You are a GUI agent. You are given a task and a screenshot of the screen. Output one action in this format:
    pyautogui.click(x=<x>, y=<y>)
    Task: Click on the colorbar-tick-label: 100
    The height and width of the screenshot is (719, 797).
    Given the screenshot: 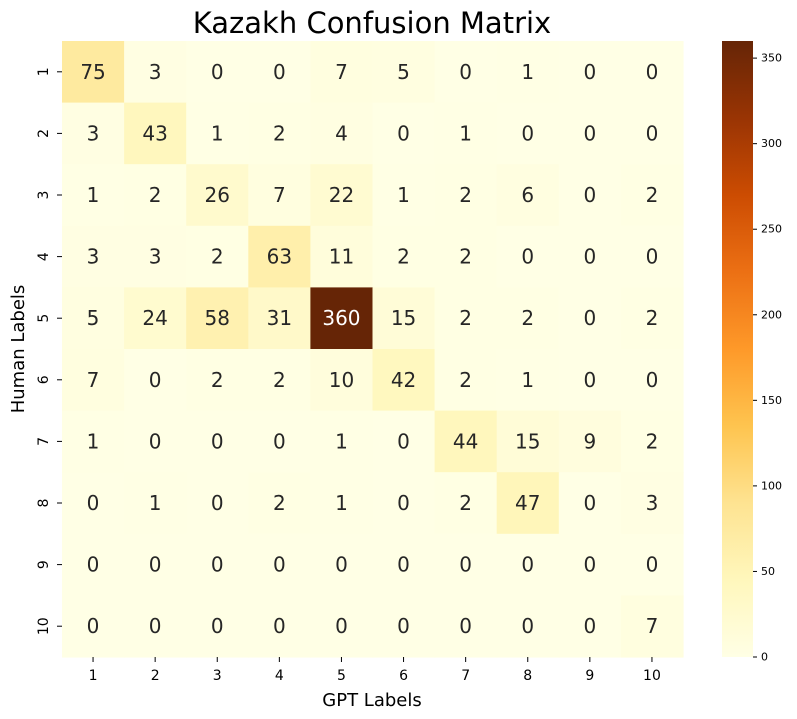 What is the action you would take?
    pyautogui.click(x=771, y=485)
    